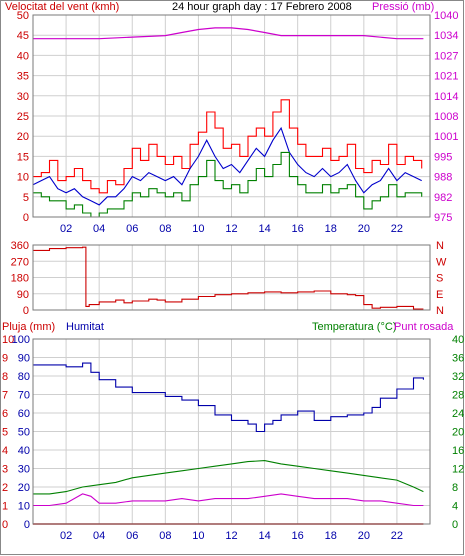 The image size is (465, 556). What do you see at coordinates (458, 414) in the screenshot?
I see `temperature-y-tick-label: 24` at bounding box center [458, 414].